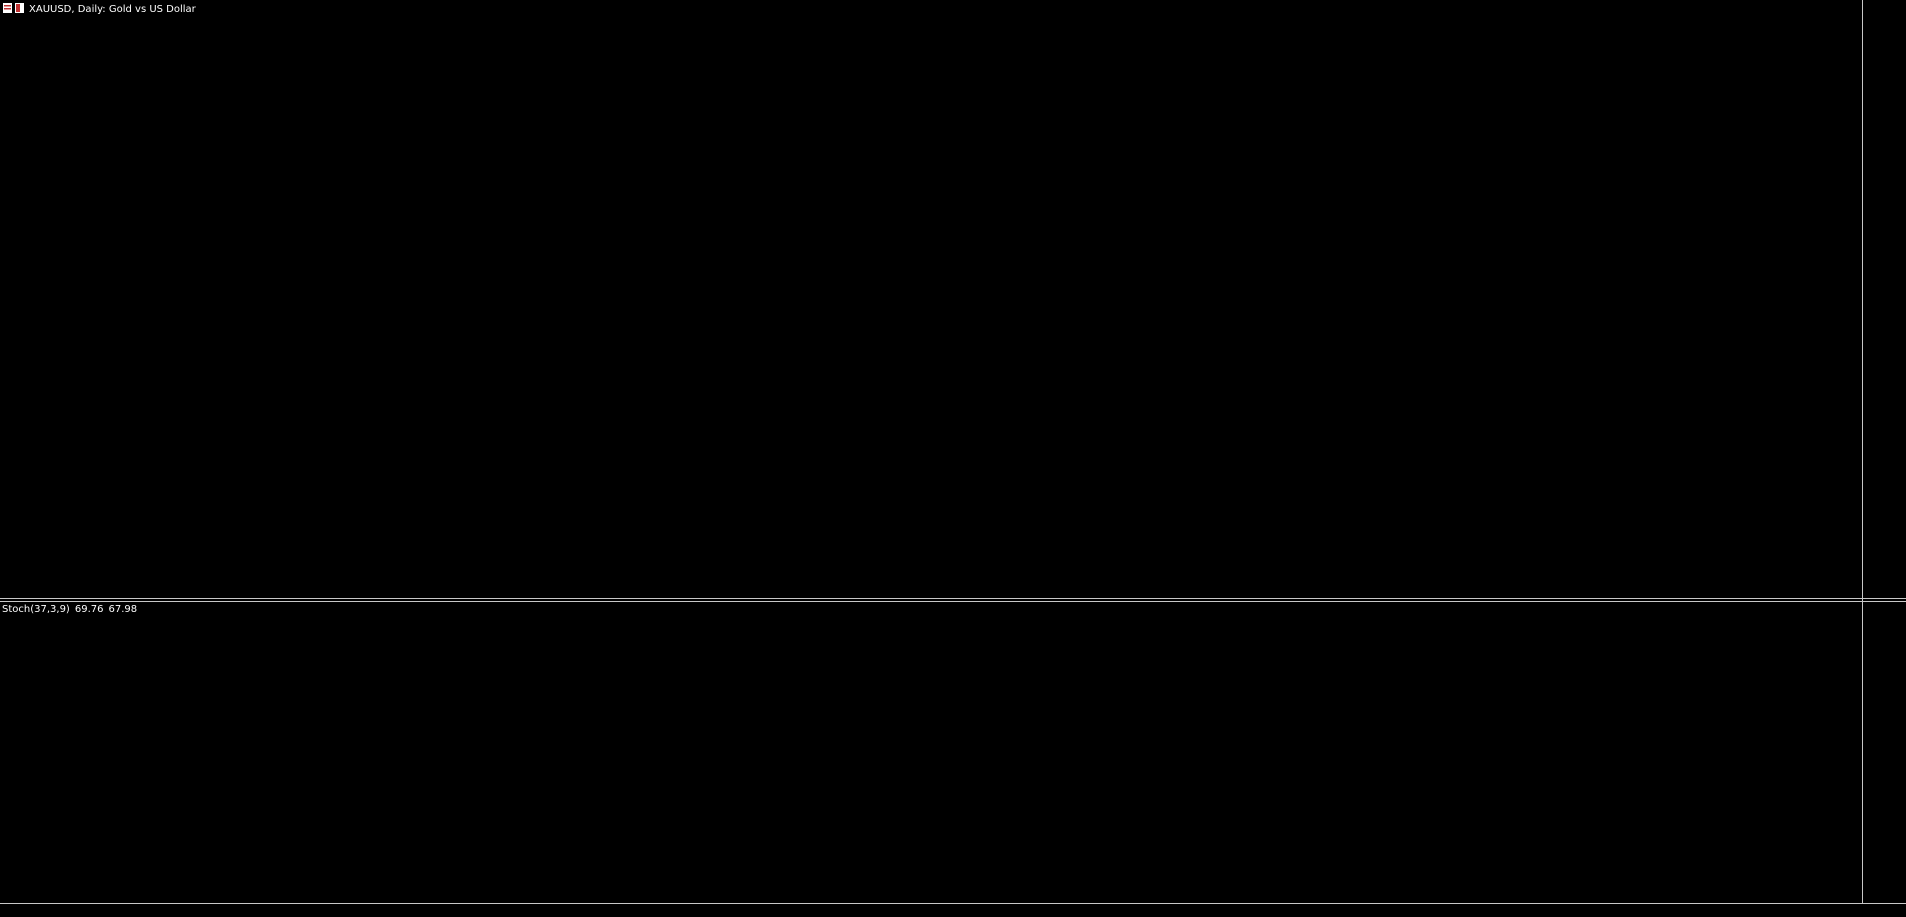 The height and width of the screenshot is (917, 1906). Describe the element at coordinates (122, 609) in the screenshot. I see `indicator-signal-value: 67.98` at that location.